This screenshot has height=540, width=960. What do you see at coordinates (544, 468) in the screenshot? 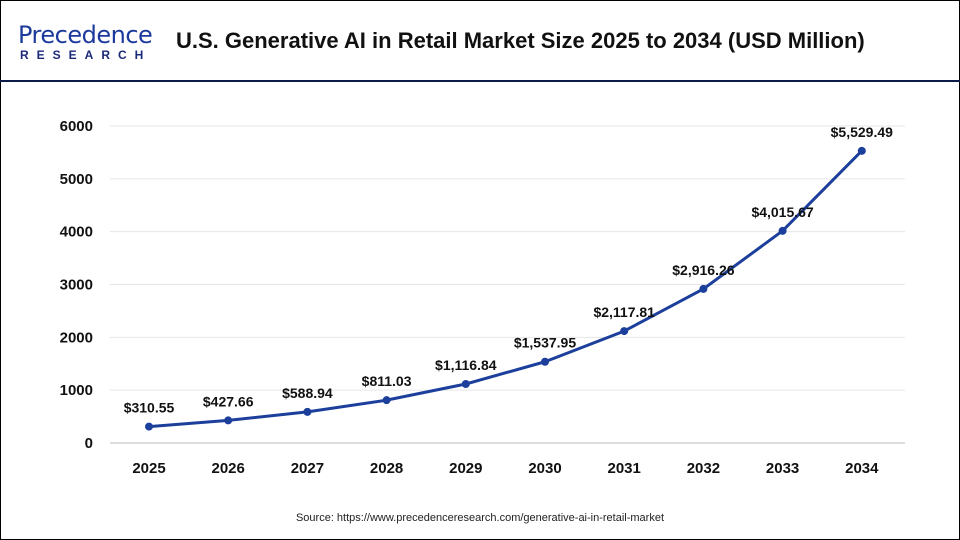
I see `x-tick-label: 2030` at bounding box center [544, 468].